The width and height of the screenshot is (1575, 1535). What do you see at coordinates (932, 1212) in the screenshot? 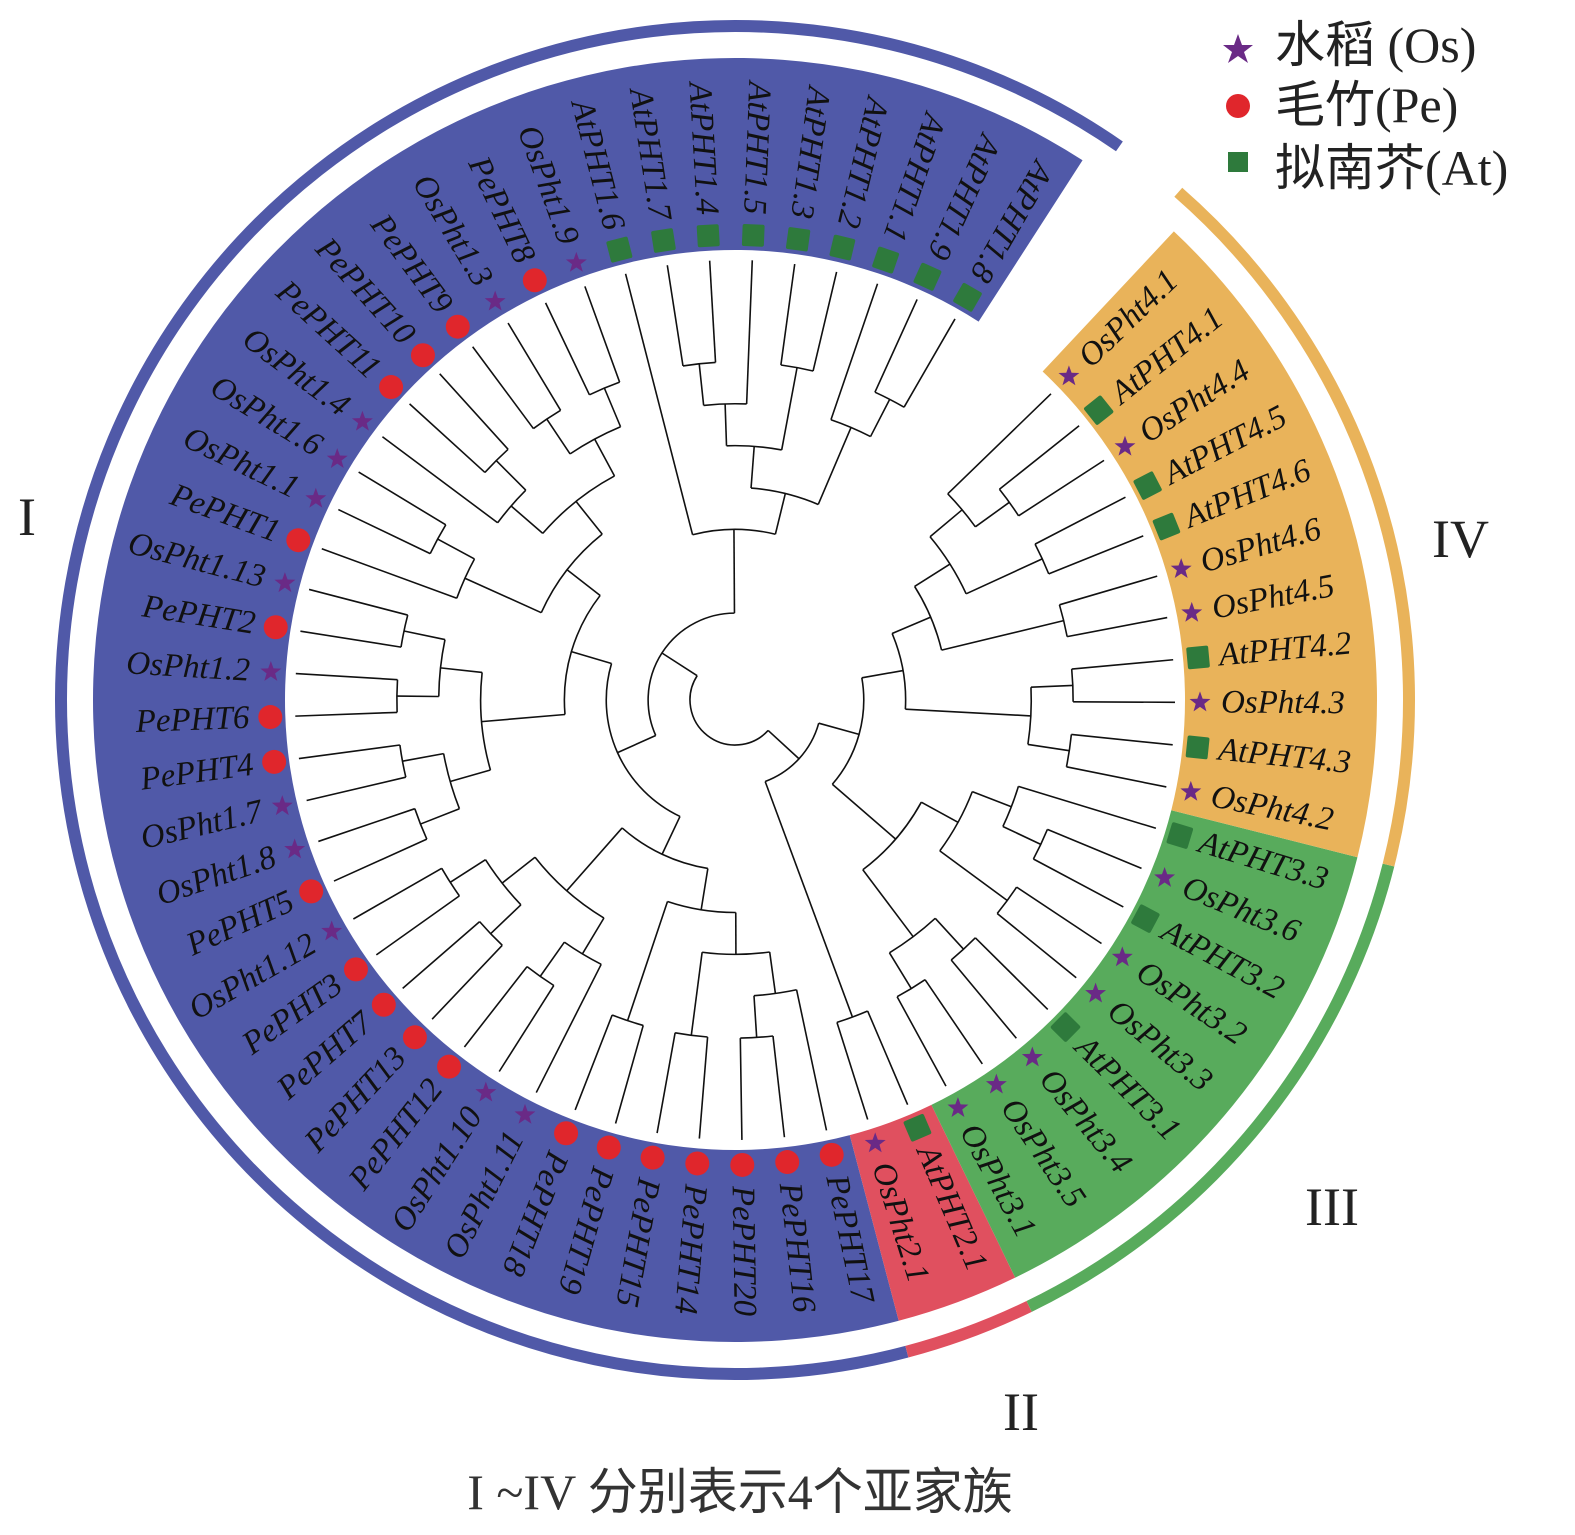
I see `clade-sector-II` at bounding box center [932, 1212].